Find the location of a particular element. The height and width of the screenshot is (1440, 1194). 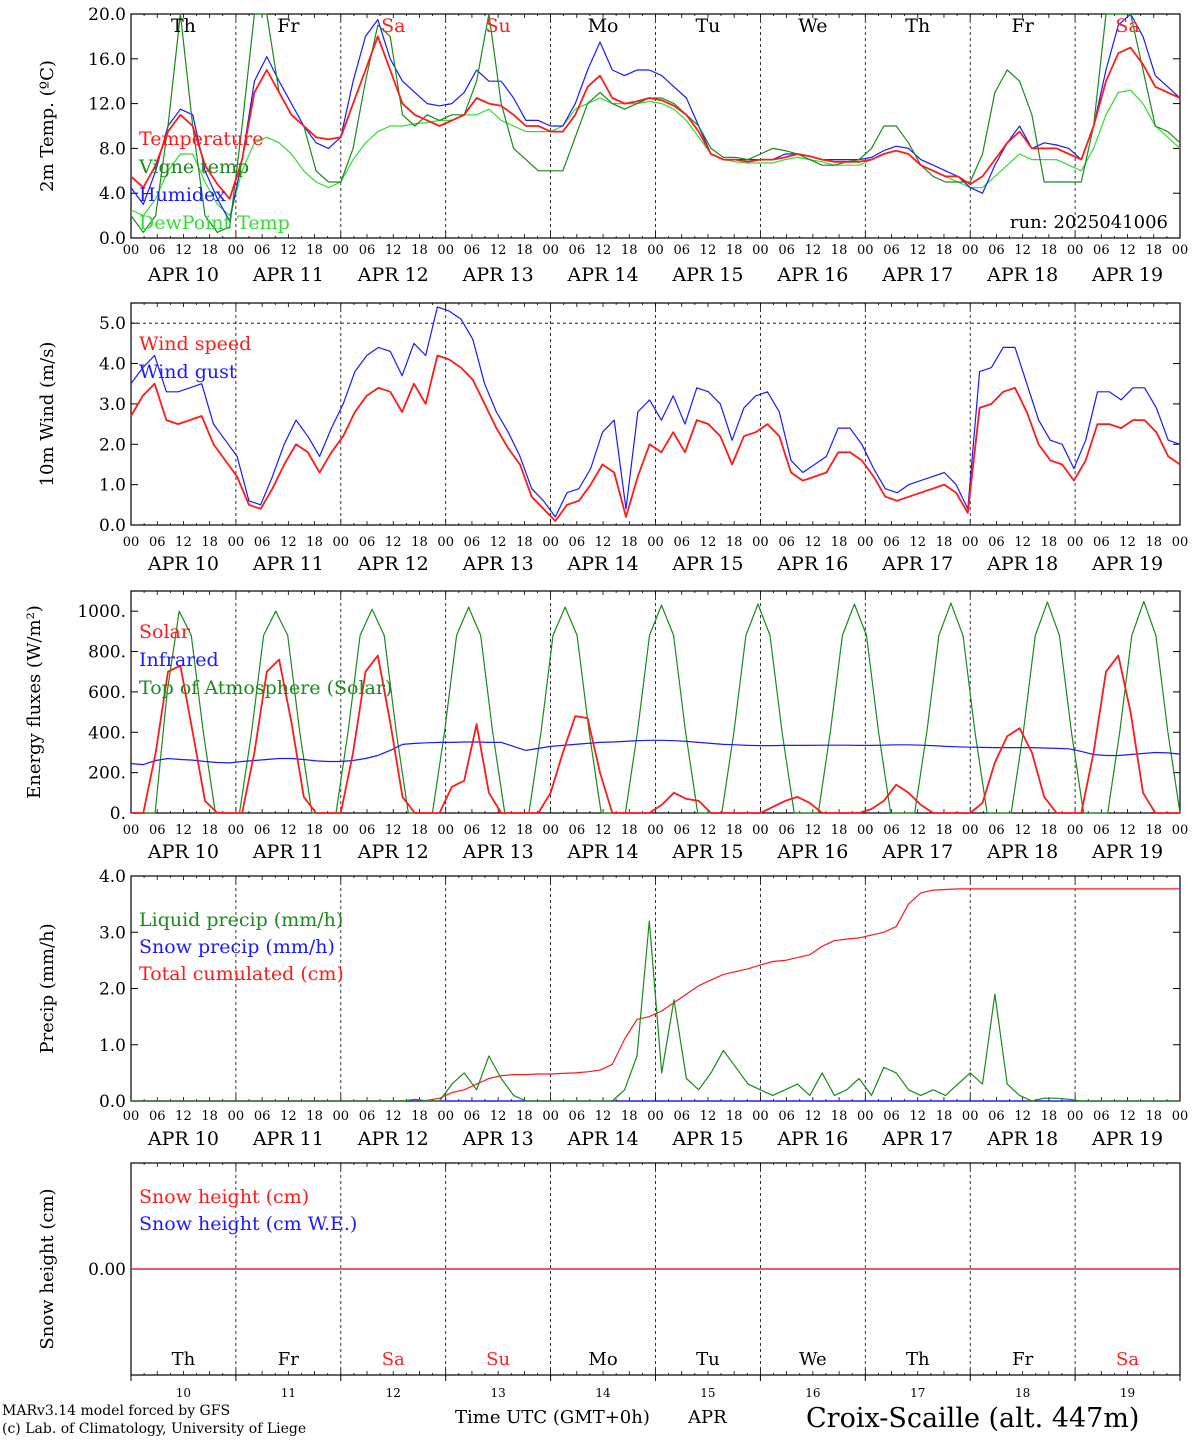

series-line-wind-gust is located at coordinates (655, 412).